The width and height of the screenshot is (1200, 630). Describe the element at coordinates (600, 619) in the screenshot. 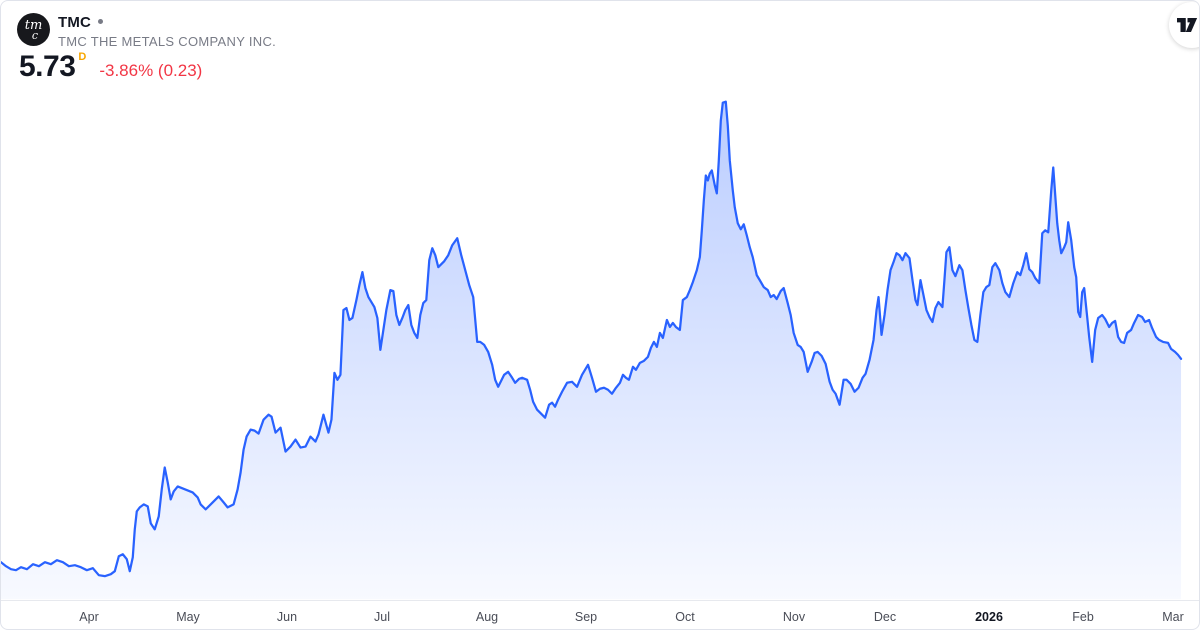

I see `x-axis: Apr May Jun Jul Aug Sep Oct Nov Dec 2026 Feb Mar` at that location.